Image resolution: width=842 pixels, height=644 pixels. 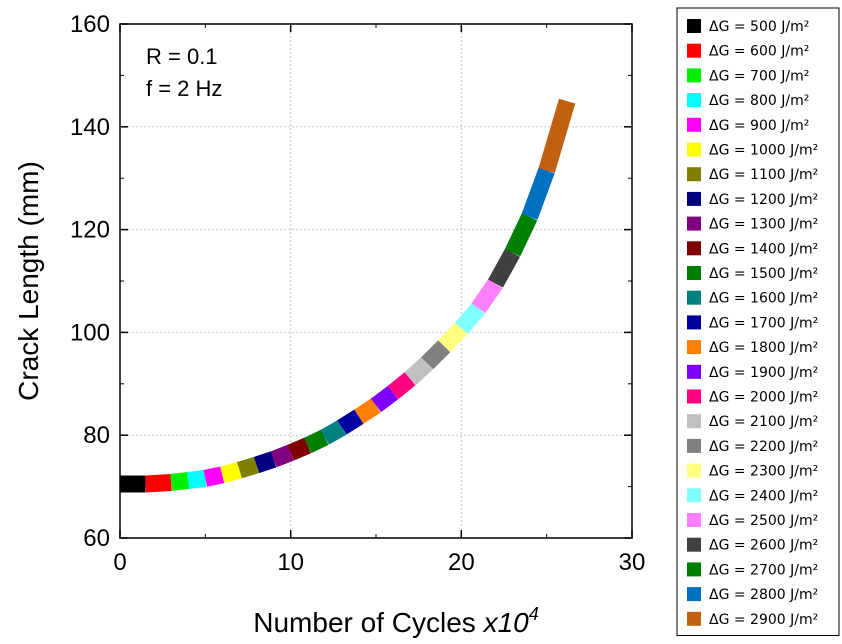 What do you see at coordinates (763, 570) in the screenshot?
I see `legend-label: ΔG = 2700 J/m²` at bounding box center [763, 570].